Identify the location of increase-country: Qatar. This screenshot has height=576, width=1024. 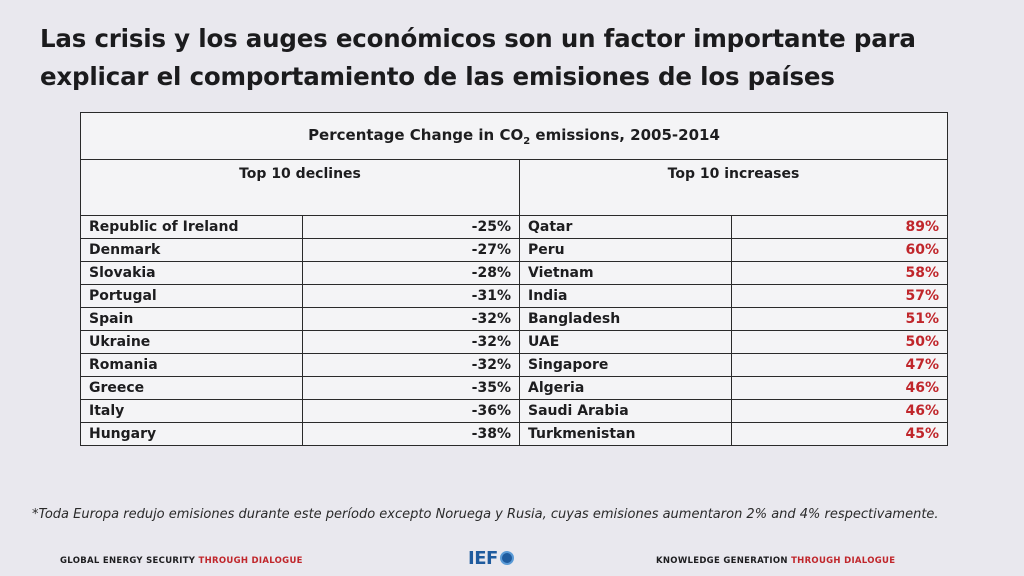
(625, 227).